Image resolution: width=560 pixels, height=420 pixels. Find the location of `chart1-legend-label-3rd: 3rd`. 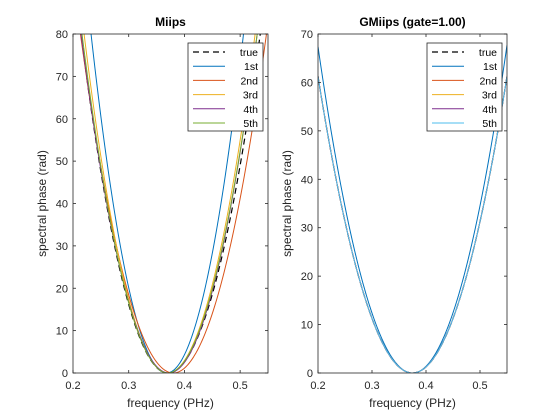

chart1-legend-label-3rd: 3rd is located at coordinates (250, 96).